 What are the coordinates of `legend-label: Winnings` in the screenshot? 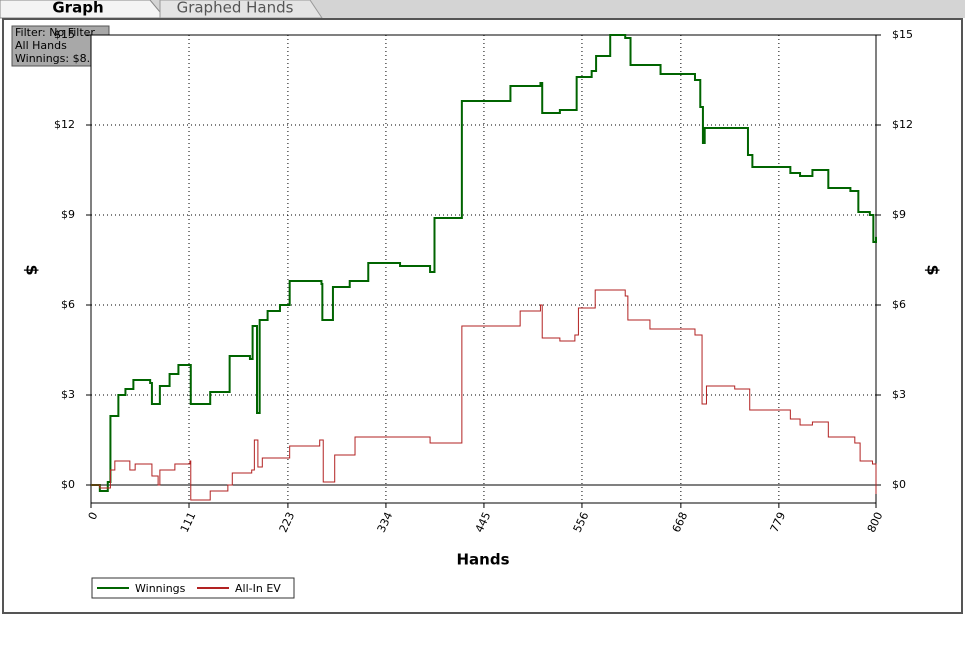 It's located at (160, 588).